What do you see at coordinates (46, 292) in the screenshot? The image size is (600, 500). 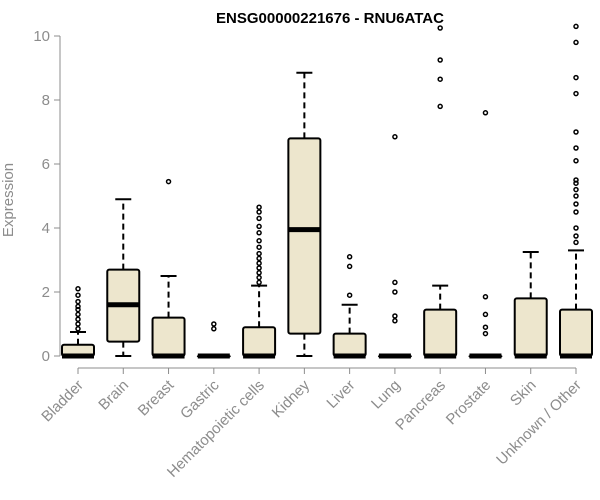 I see `y-tick-label: 2` at bounding box center [46, 292].